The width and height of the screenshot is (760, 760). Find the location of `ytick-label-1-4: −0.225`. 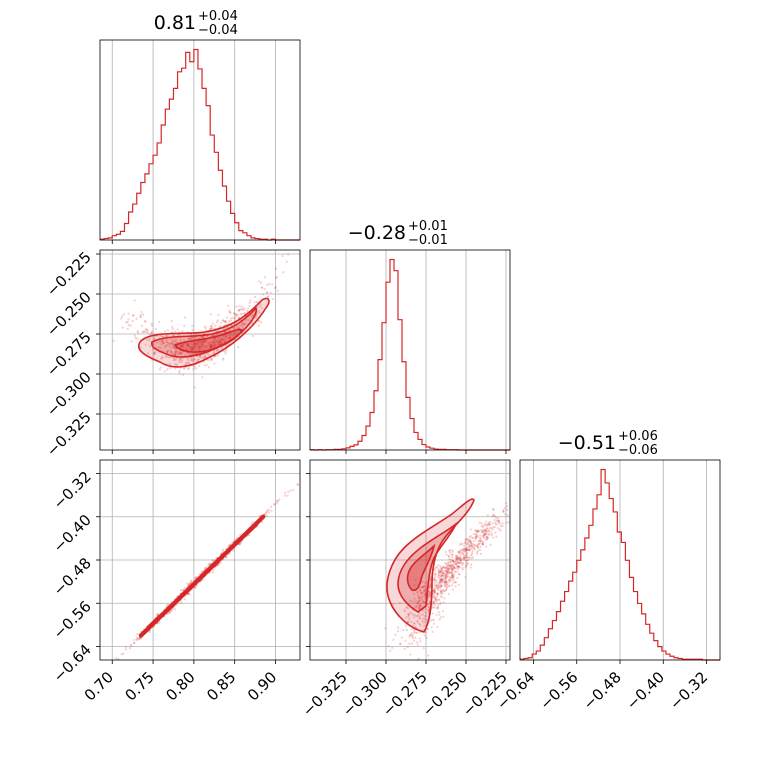

ytick-label-1-4: −0.225 is located at coordinates (69, 274).